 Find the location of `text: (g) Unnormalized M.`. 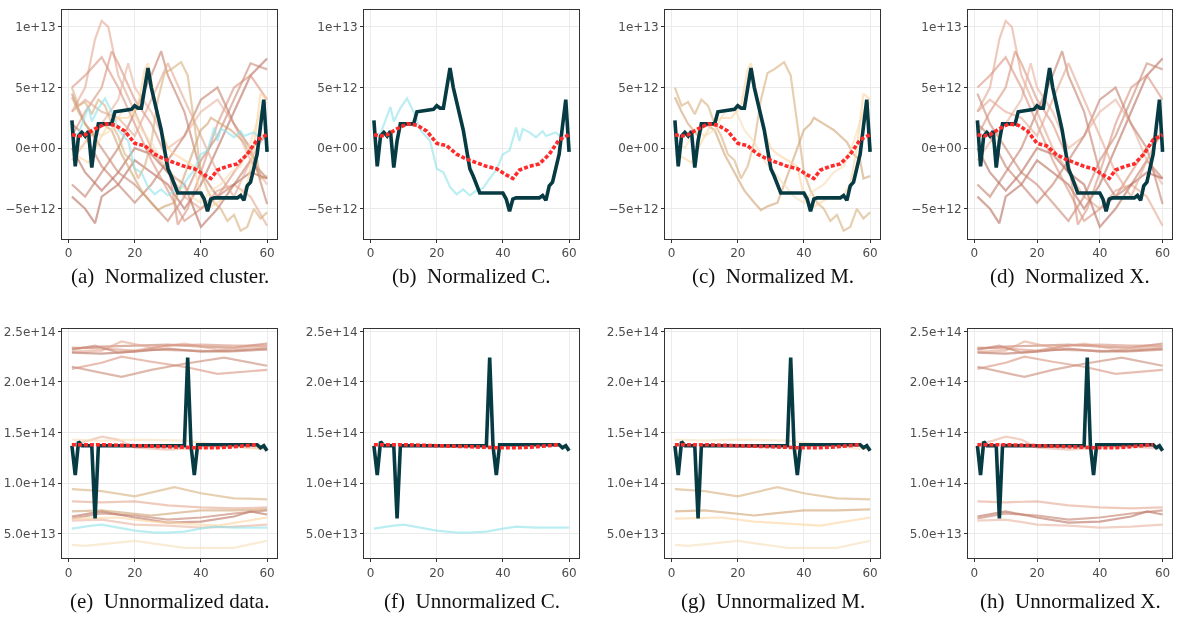

text: (g) Unnormalized M. is located at coordinates (773, 601).